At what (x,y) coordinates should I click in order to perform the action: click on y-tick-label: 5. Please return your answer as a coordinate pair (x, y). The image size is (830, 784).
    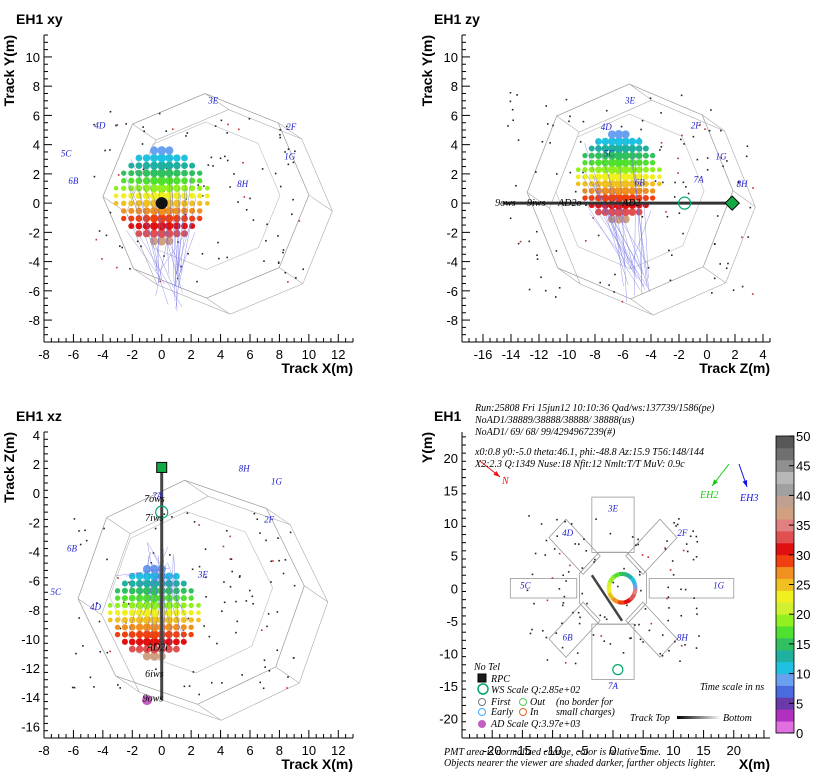
    Looking at the image, I should click on (454, 556).